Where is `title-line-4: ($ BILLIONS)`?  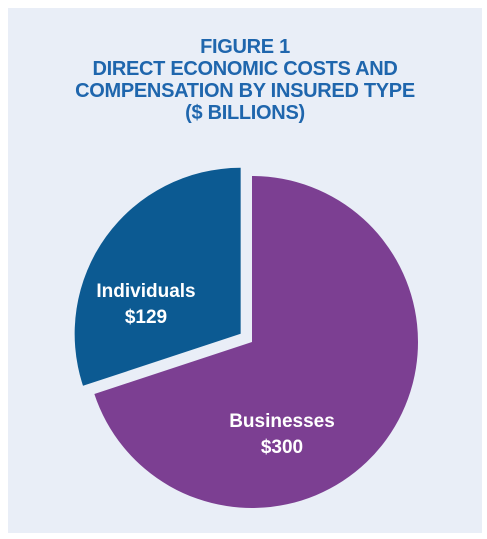
title-line-4: ($ BILLIONS) is located at coordinates (245, 113).